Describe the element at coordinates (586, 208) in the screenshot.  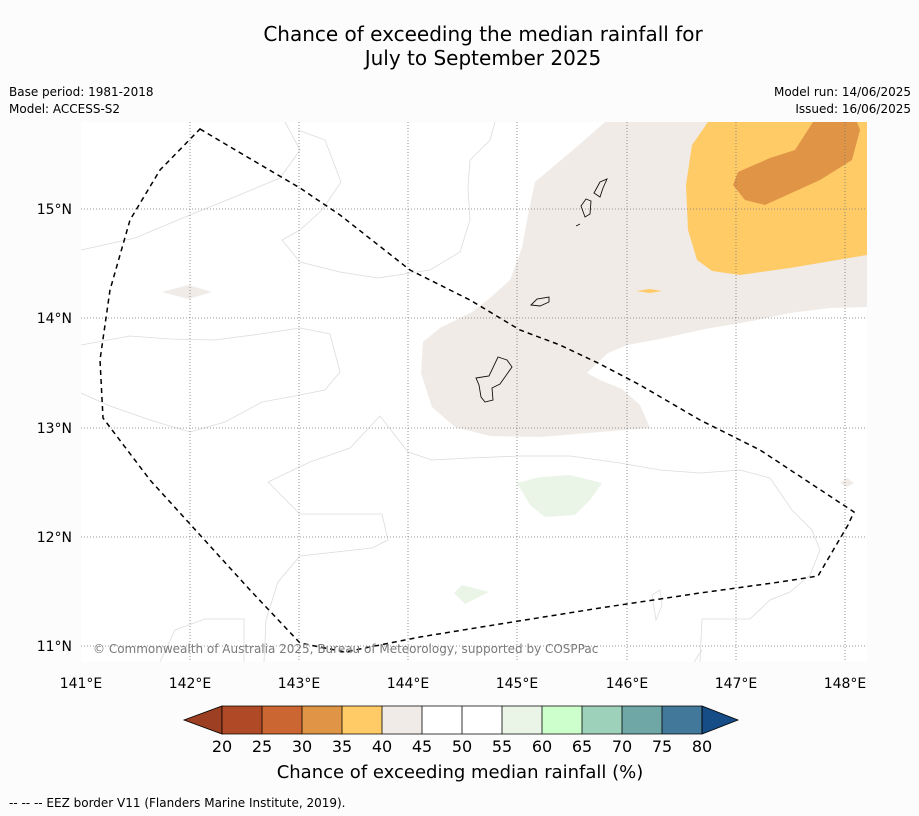
I see `island-tinian` at that location.